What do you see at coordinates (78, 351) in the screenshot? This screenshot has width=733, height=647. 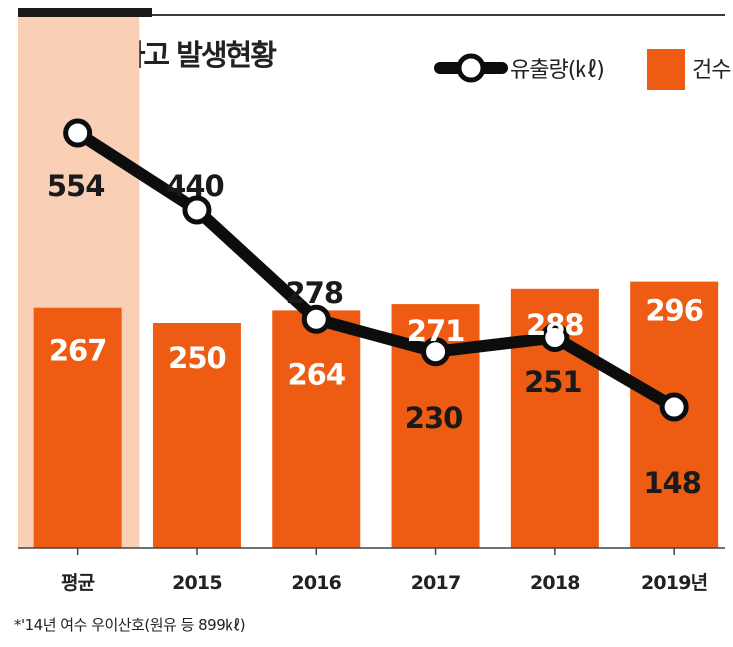 I see `bar-value-label-0: 267` at bounding box center [78, 351].